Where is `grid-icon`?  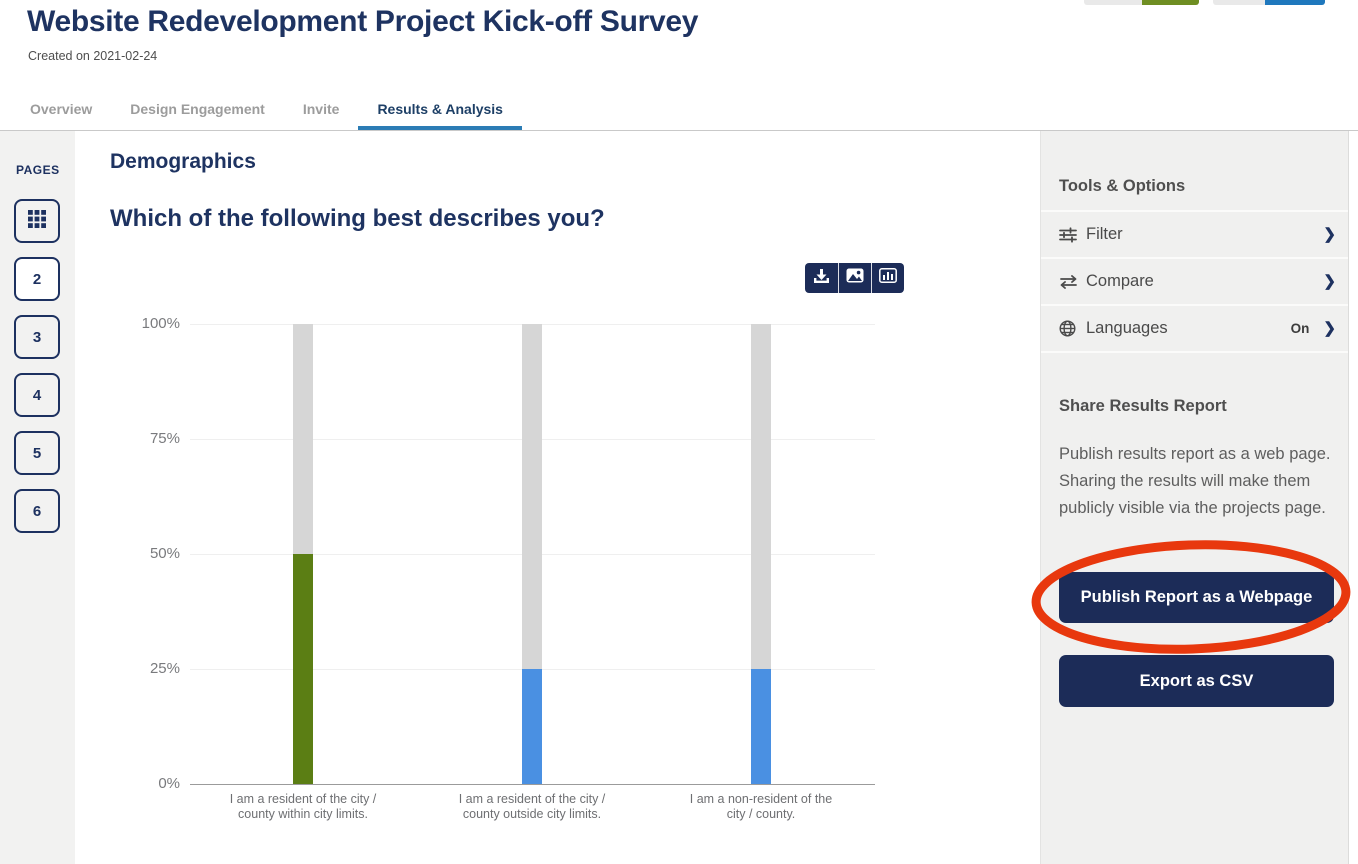
grid-icon is located at coordinates (37, 221).